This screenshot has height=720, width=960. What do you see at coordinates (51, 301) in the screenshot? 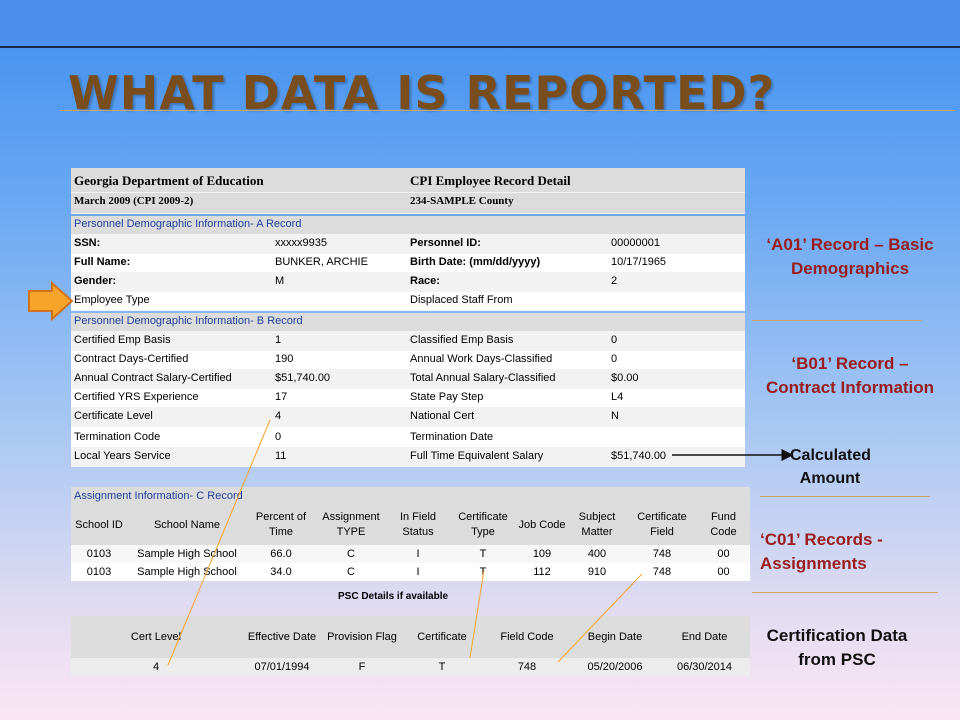
I see `arrow-right-icon` at bounding box center [51, 301].